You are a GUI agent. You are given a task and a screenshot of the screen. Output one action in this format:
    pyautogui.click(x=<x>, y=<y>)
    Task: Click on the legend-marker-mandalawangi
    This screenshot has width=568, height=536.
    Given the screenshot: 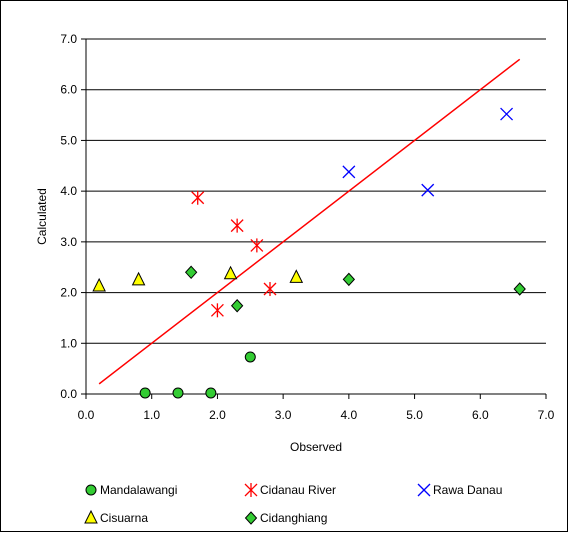 What is the action you would take?
    pyautogui.click(x=91, y=490)
    